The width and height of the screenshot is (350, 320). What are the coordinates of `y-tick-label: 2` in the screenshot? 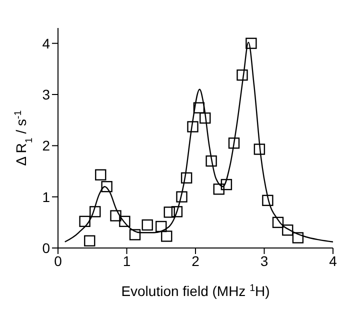 It's located at (46, 146).